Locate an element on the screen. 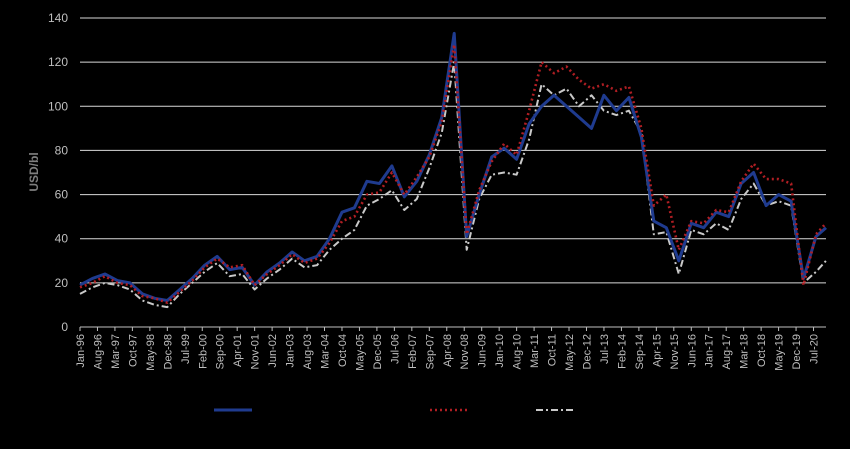 The image size is (850, 449). x-tick-label: Jan-10 is located at coordinates (500, 351).